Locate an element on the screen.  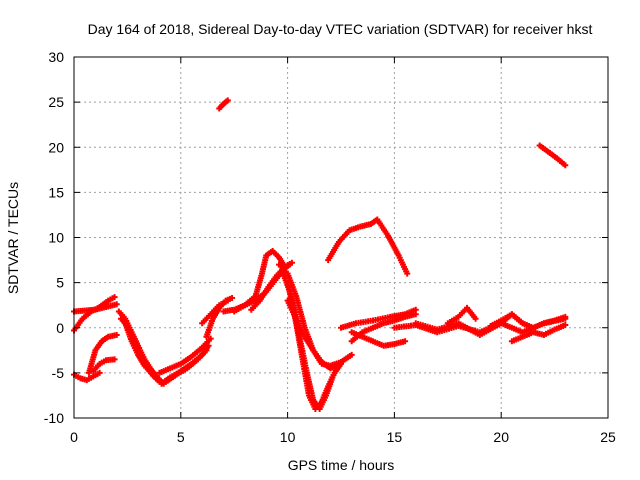
x-tick-label: 0 is located at coordinates (74, 437).